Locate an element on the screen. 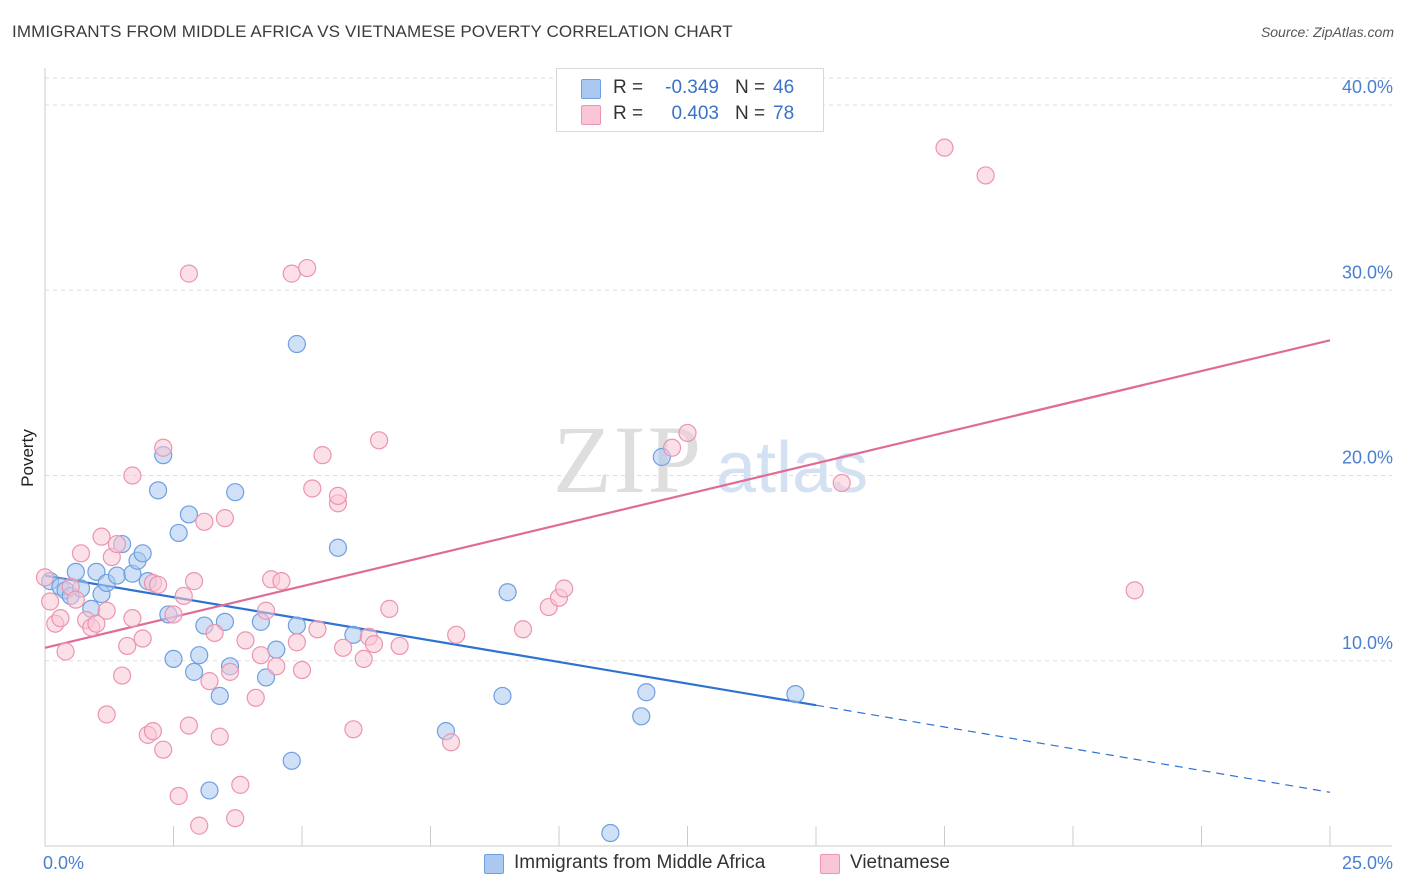 Image resolution: width=1406 pixels, height=892 pixels. y-axis-label: Poverty is located at coordinates (27, 458).